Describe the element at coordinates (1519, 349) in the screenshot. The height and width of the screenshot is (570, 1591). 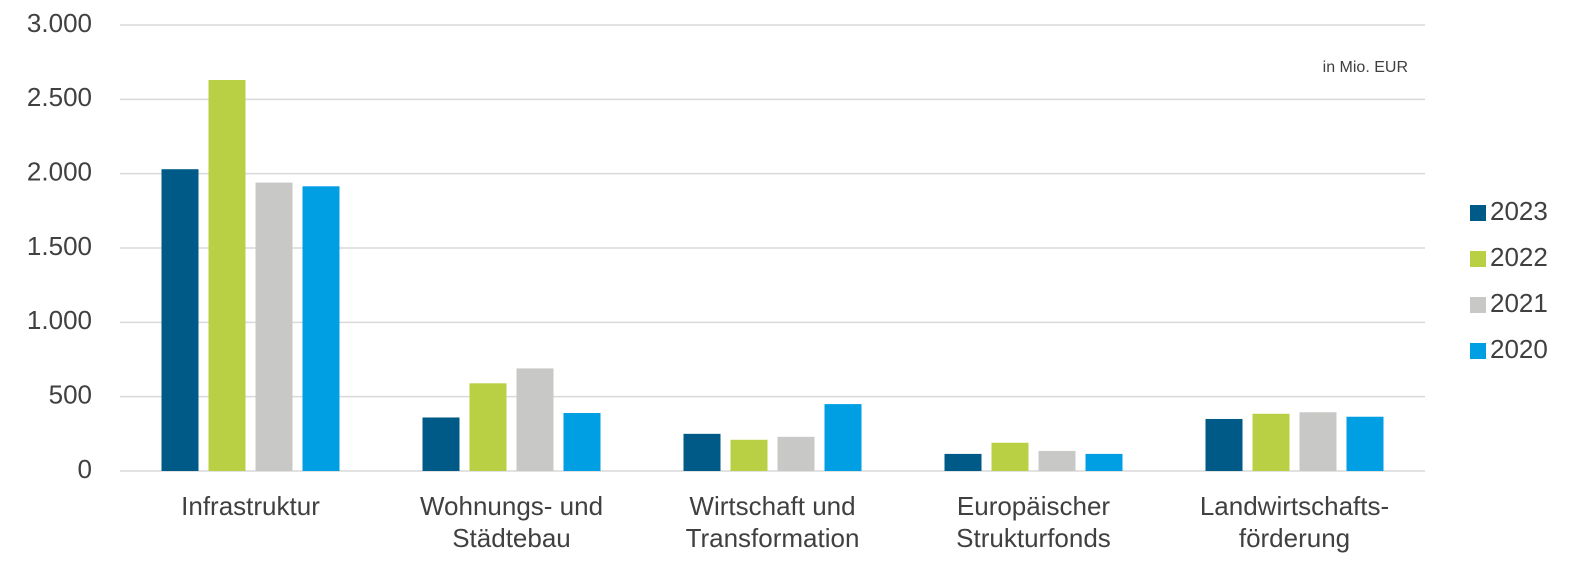
I see `legend-label: 2020` at that location.